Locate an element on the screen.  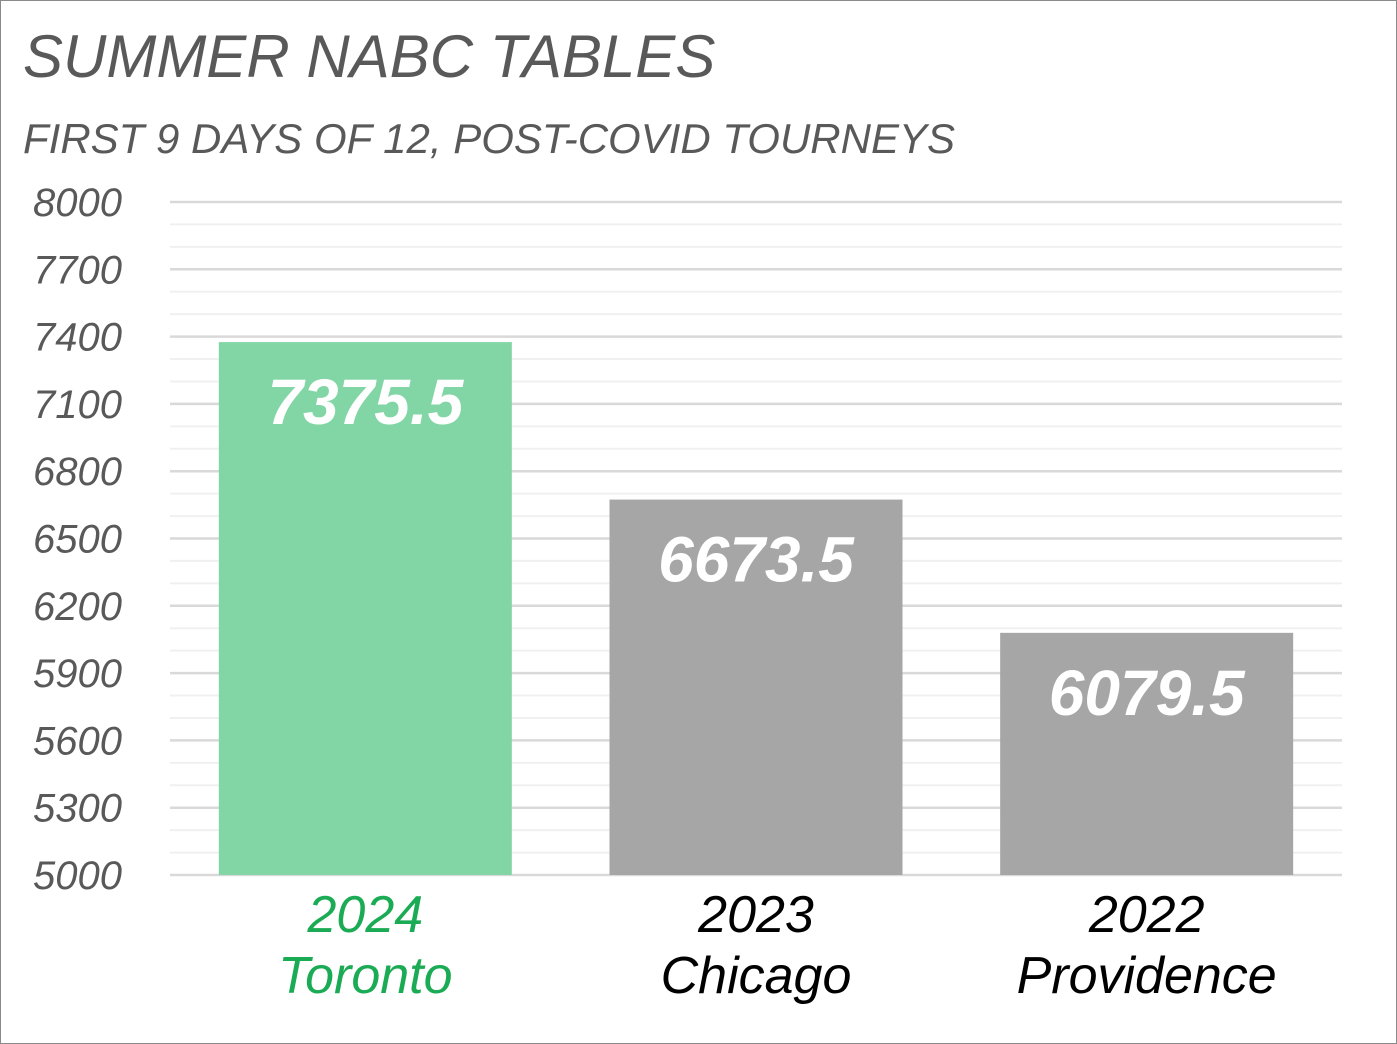
y-tick-label: 7100 is located at coordinates (77, 405).